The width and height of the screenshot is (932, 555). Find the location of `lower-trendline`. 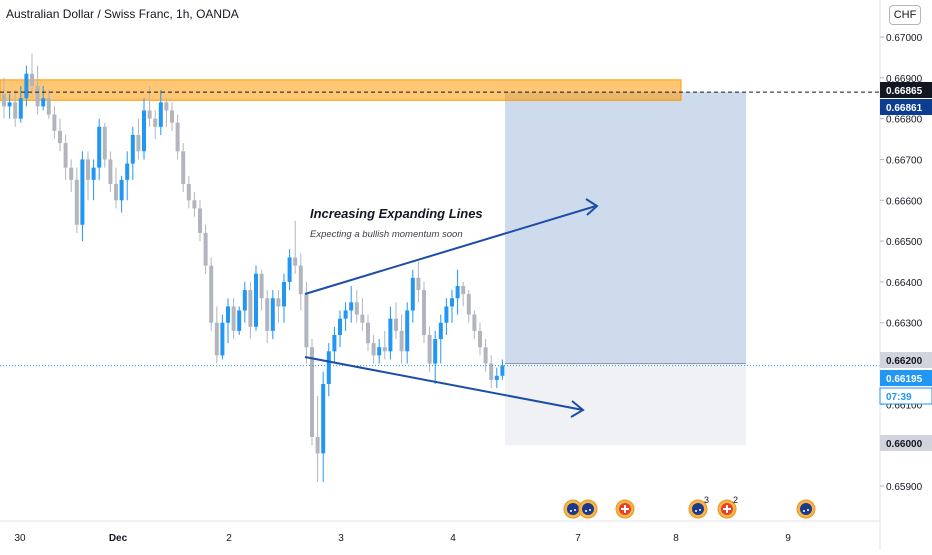

lower-trendline is located at coordinates (444, 383).